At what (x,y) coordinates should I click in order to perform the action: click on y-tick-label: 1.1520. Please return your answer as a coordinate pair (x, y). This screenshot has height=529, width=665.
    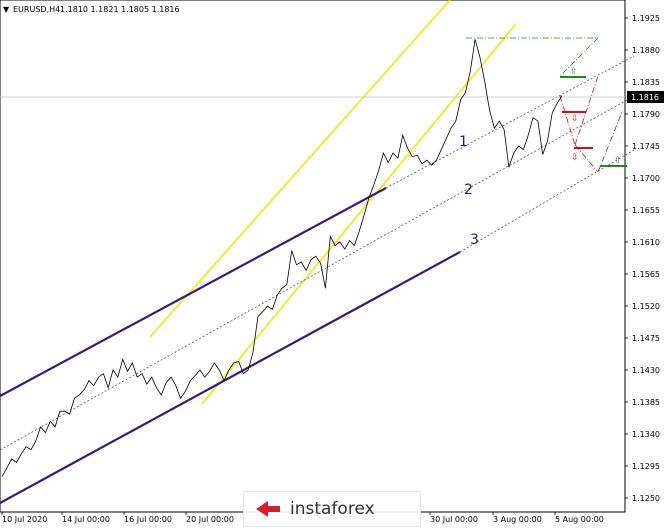
    Looking at the image, I should click on (646, 306).